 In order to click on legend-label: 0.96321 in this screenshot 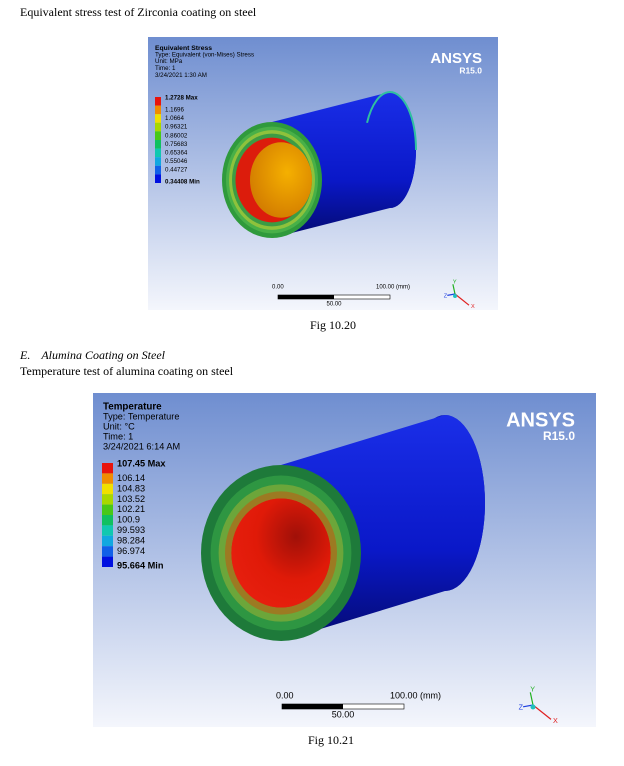, I will do `click(176, 127)`.